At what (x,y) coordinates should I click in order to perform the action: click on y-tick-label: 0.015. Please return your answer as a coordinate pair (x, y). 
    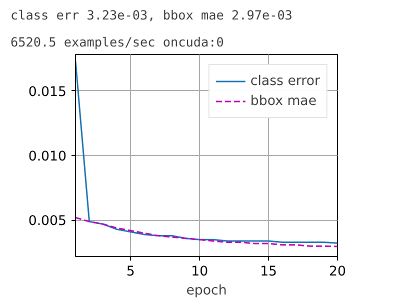
    Looking at the image, I should click on (47, 92).